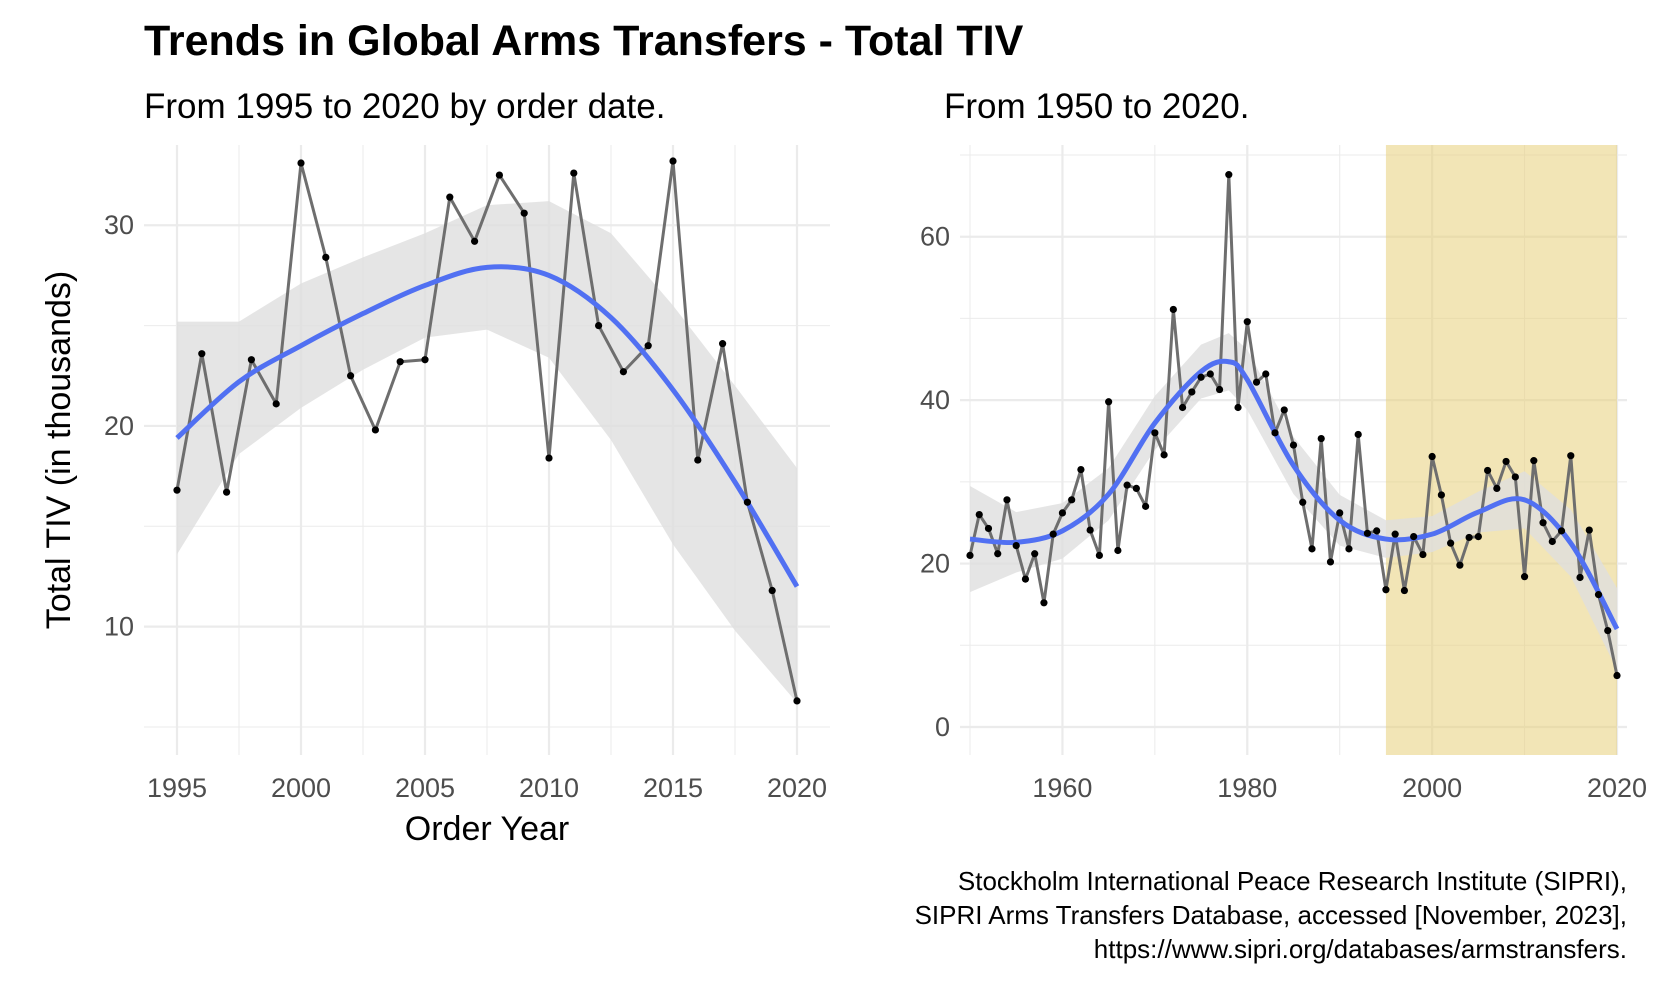  Describe the element at coordinates (177, 788) in the screenshot. I see `x-tick-label: 1995` at that location.